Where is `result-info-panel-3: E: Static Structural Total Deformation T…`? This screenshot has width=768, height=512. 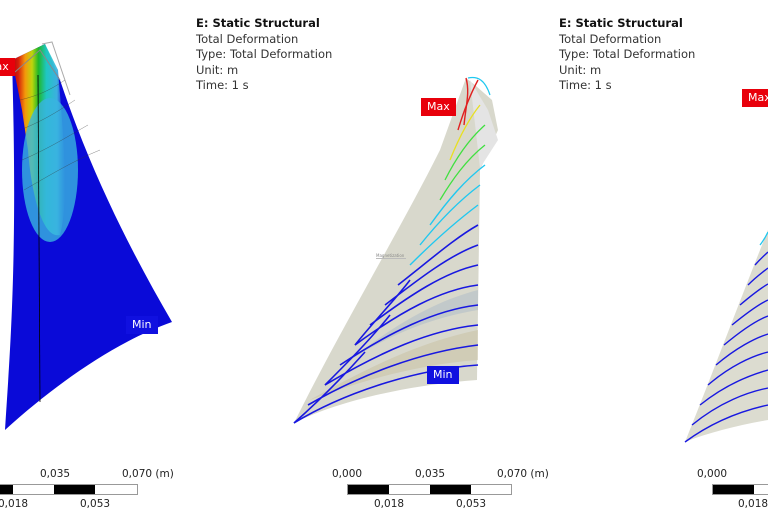
result-info-panel-3: E: Static Structural Total Deformation T… is located at coordinates (627, 55).